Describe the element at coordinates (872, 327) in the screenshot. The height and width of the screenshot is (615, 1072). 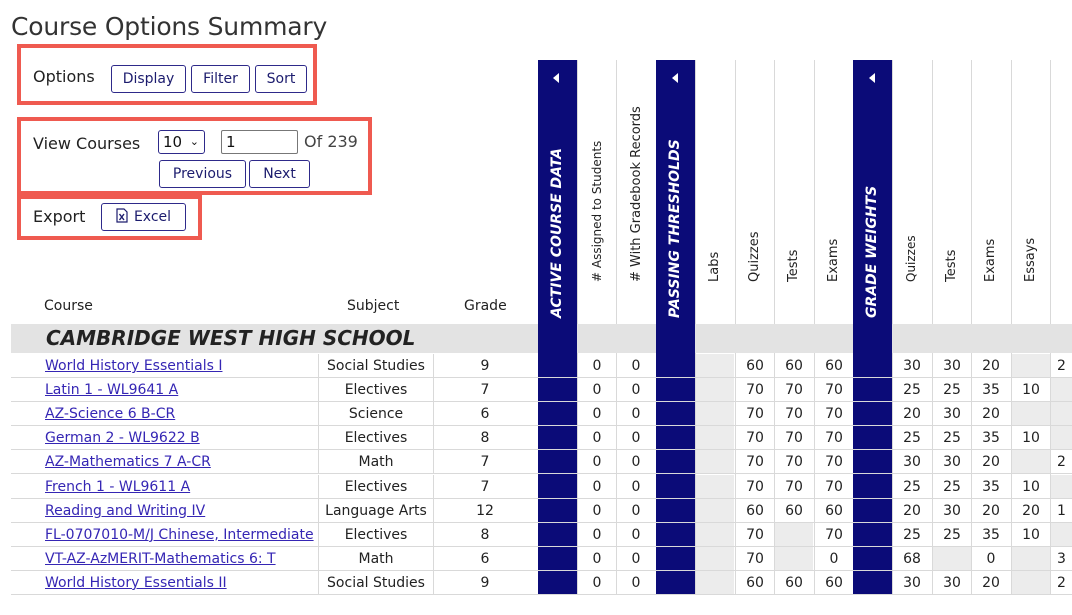
I see `grade-weights-column` at that location.